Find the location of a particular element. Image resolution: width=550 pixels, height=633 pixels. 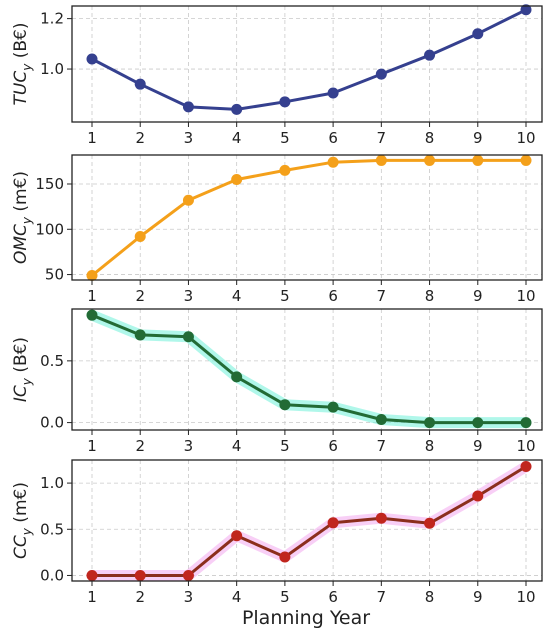

y-tick-label: 50 is located at coordinates (54, 275).